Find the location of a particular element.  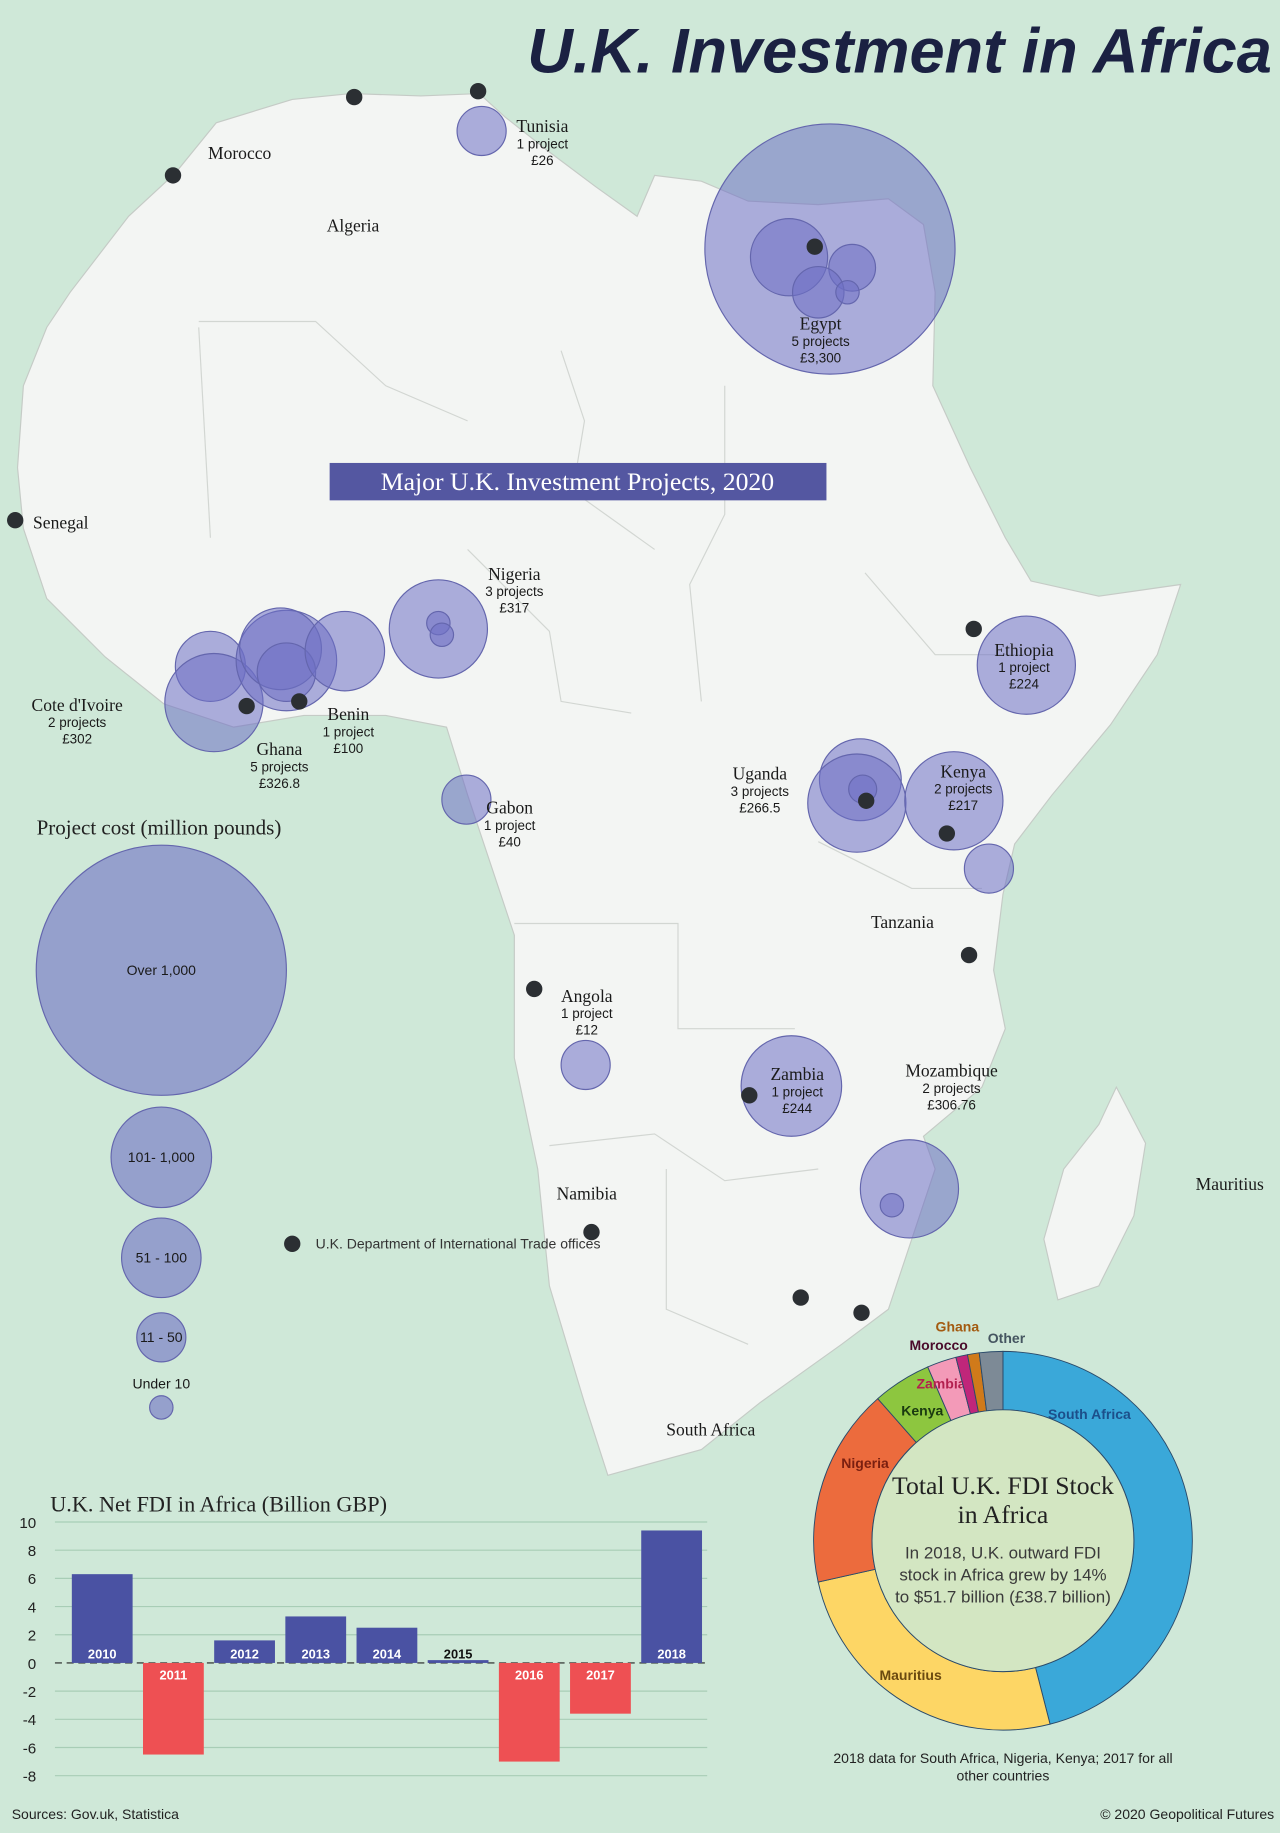

donut-title-box: Total U.K. FDI Stock in Africa is located at coordinates (1003, 1500).